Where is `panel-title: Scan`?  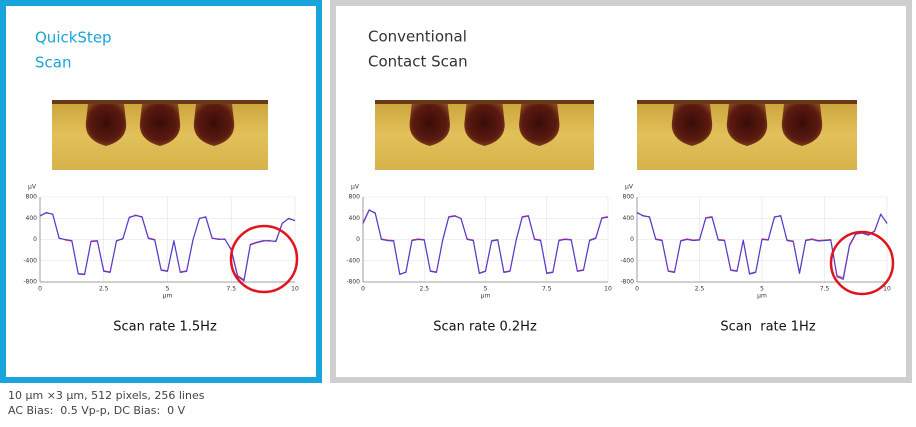
panel-title: Scan is located at coordinates (53, 63).